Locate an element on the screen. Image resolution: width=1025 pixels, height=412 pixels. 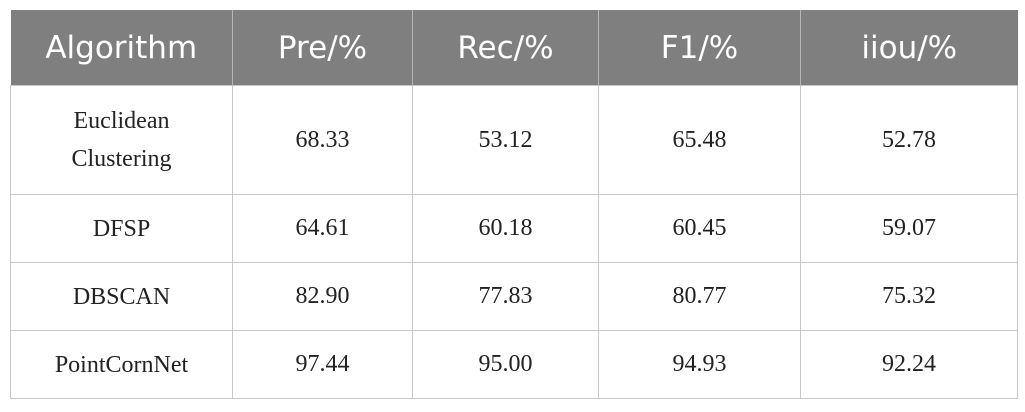
value-cell: 82.90 is located at coordinates (322, 296).